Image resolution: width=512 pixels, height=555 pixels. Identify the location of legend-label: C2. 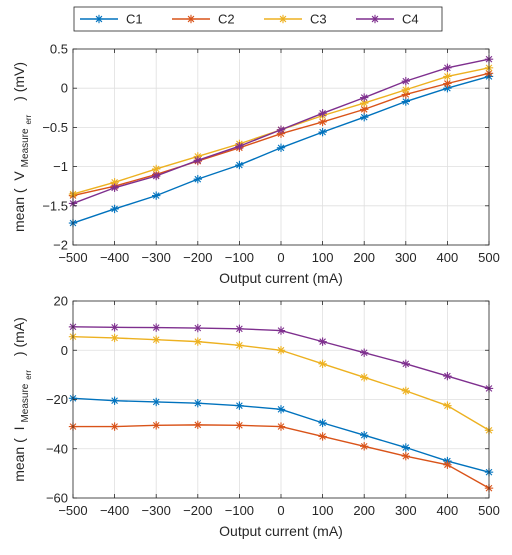
(226, 19).